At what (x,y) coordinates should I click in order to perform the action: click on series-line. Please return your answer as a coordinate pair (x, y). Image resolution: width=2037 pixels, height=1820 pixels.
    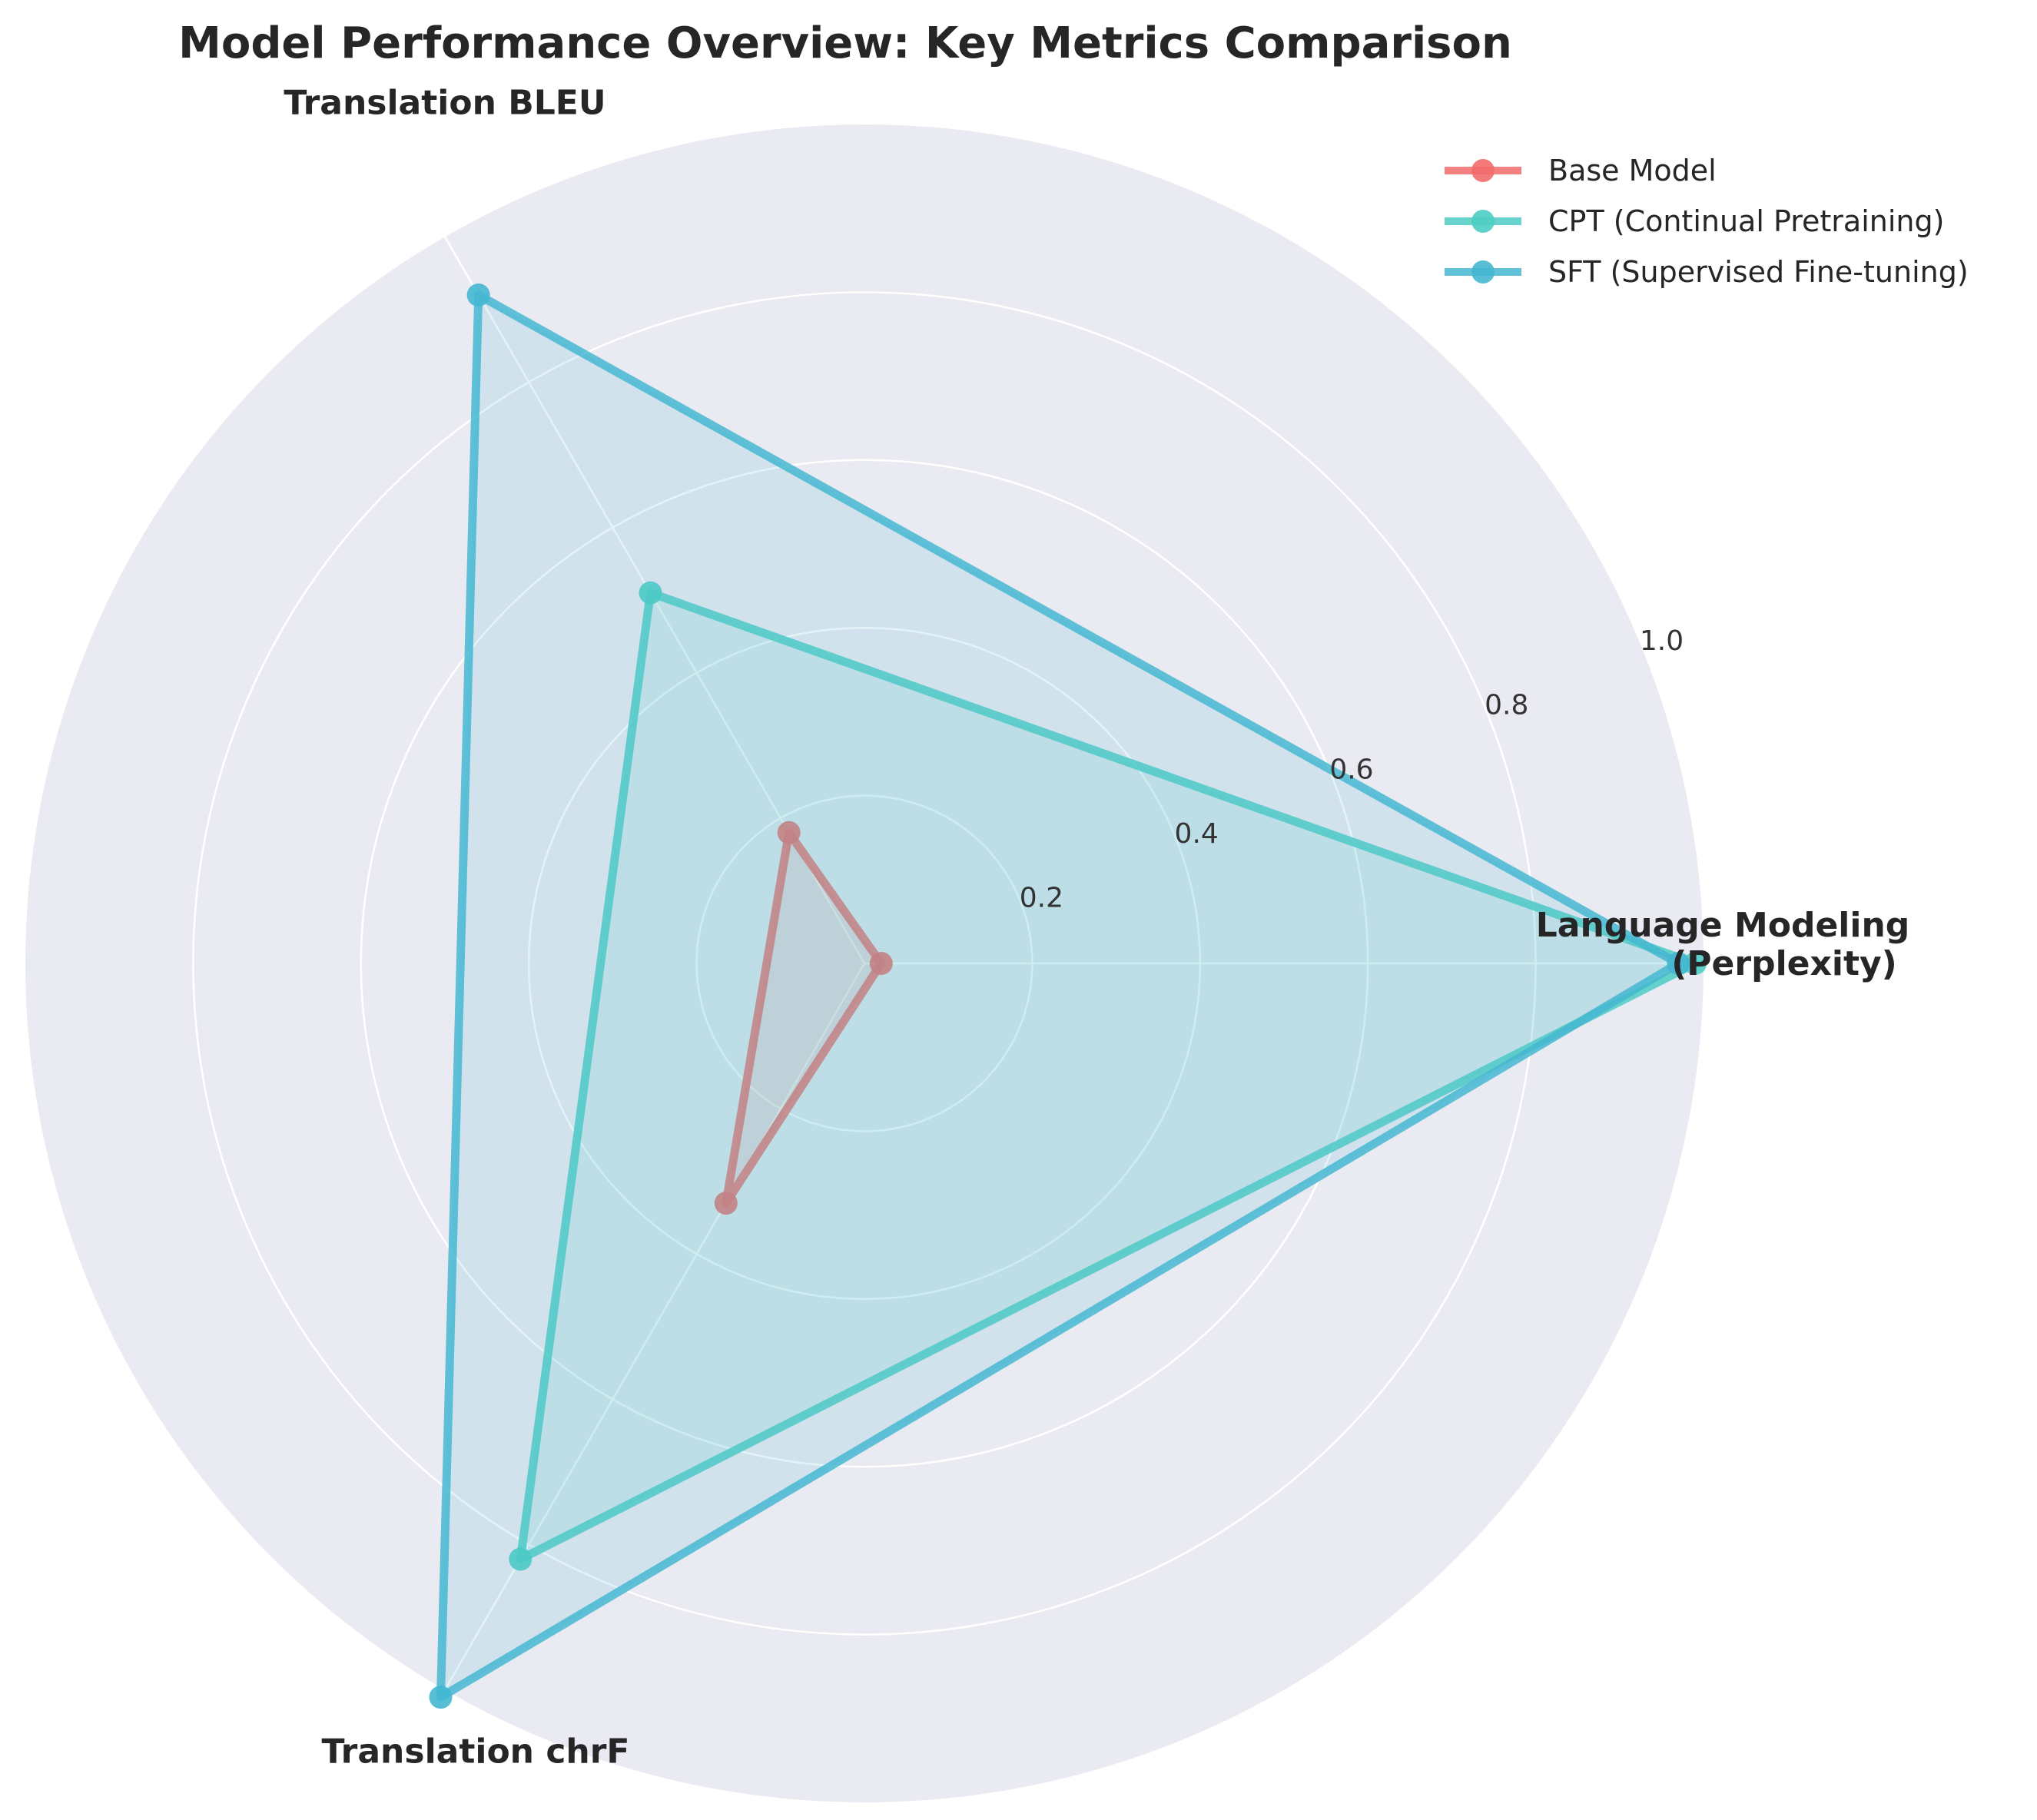
    Looking at the image, I should click on (804, 1018).